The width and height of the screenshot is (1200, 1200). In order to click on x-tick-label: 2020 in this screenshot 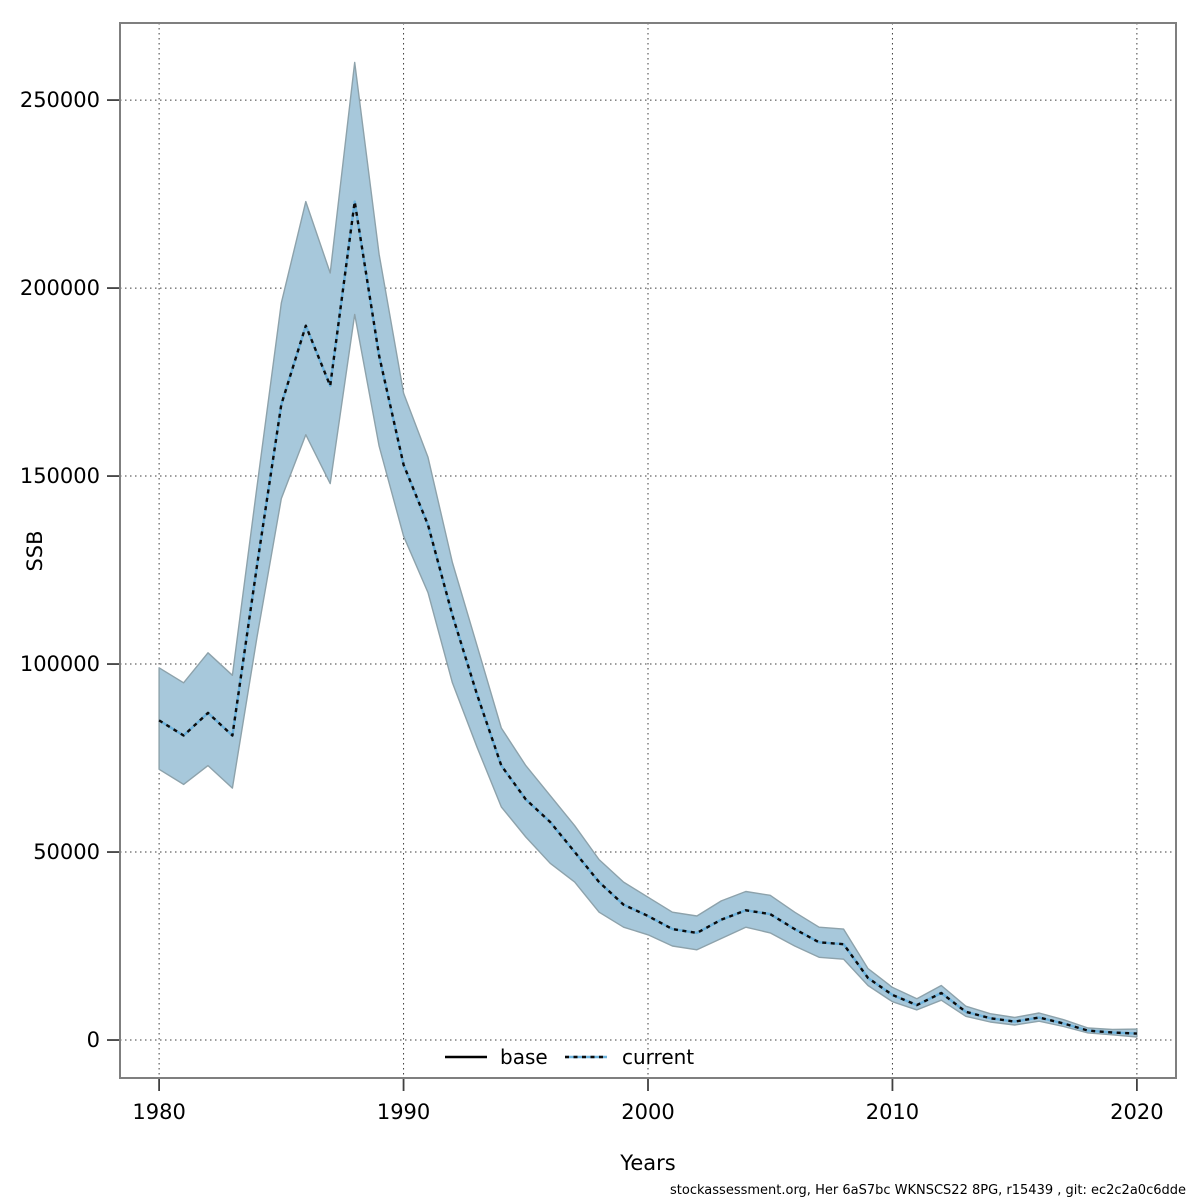, I will do `click(1136, 1112)`.